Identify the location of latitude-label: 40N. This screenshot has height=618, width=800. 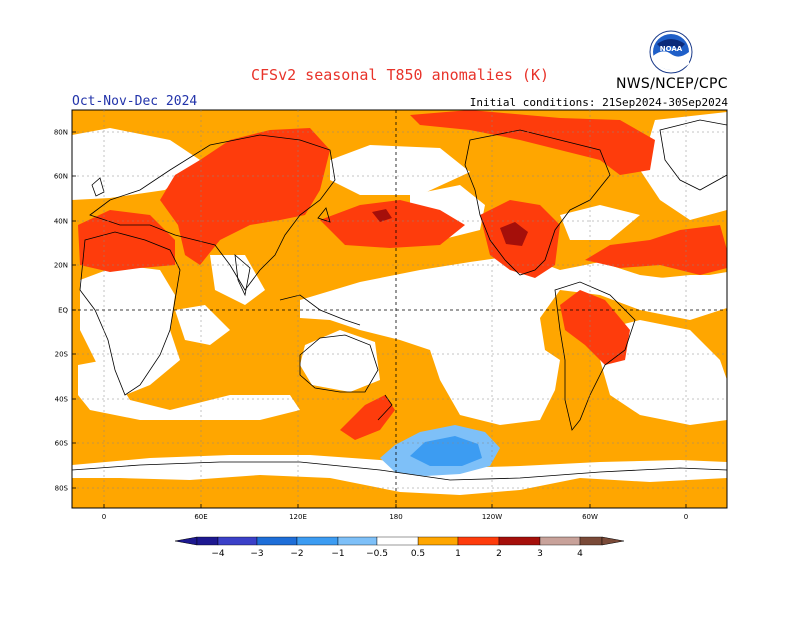
(61, 222).